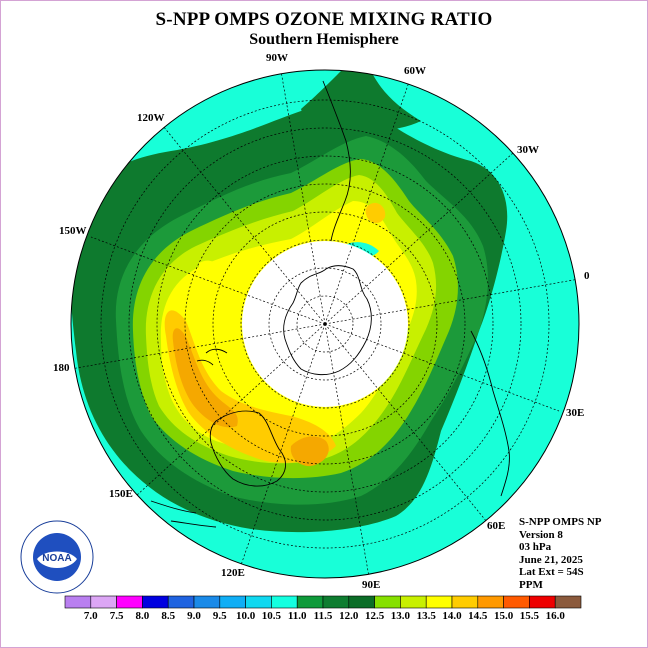 The height and width of the screenshot is (648, 648). Describe the element at coordinates (560, 522) in the screenshot. I see `info-instrument: S-NPP OMPS NP` at that location.